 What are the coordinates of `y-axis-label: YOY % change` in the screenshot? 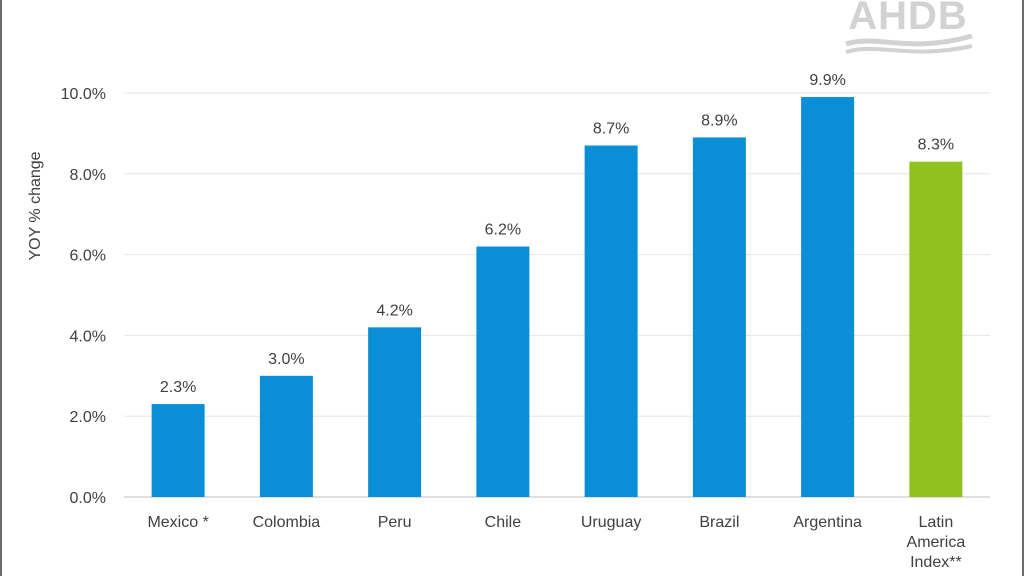 It's located at (35, 205).